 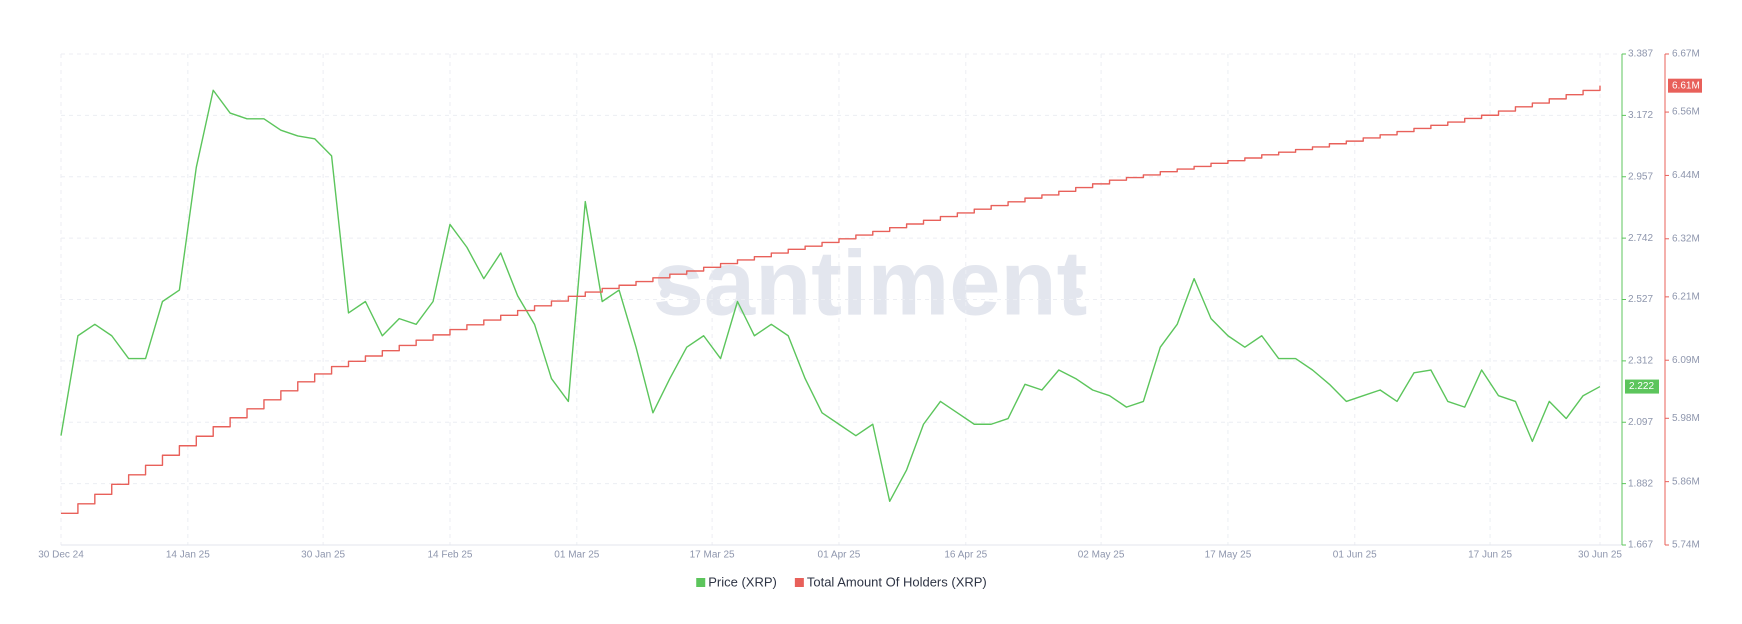 I want to click on y-tick-label: 2.312, so click(x=1640, y=361).